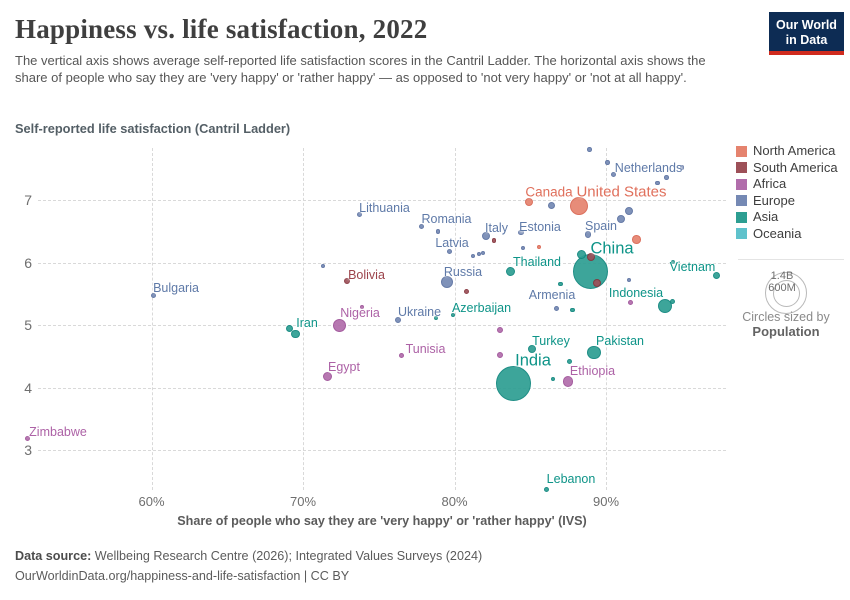 The width and height of the screenshot is (850, 600). I want to click on data-point-romania, so click(421, 227).